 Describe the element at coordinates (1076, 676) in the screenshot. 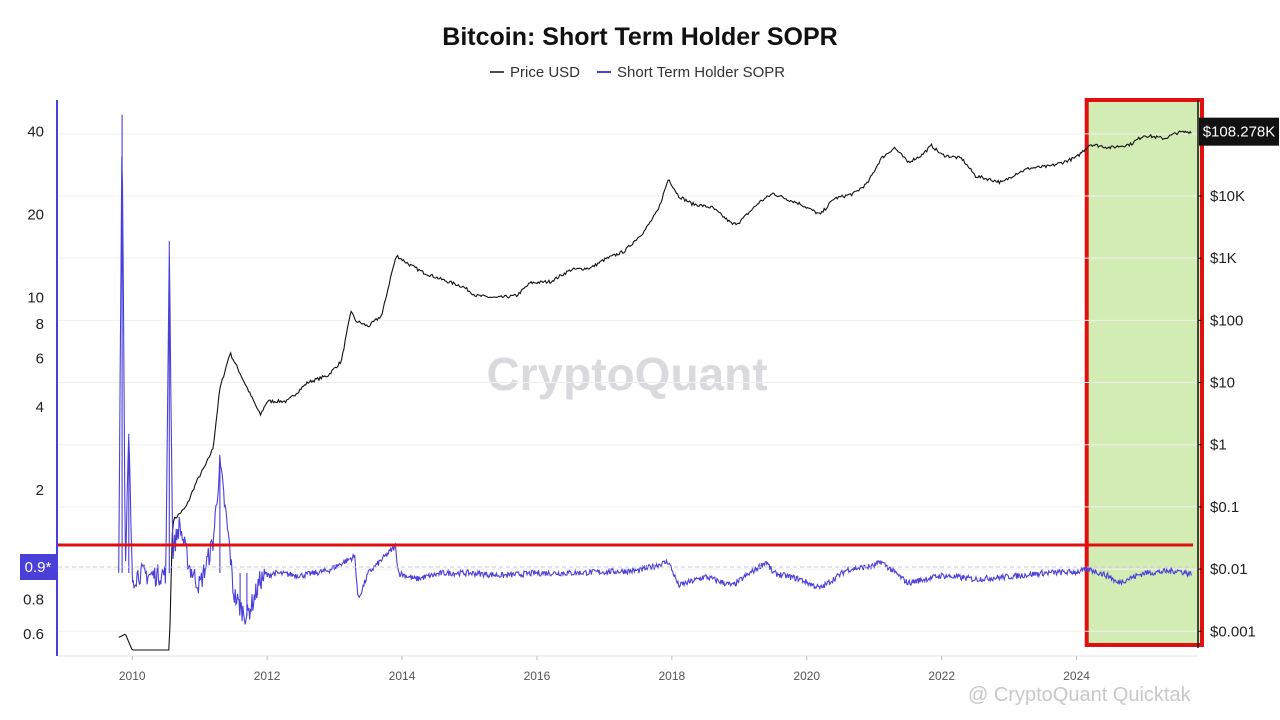

I see `x-tick-label: 2024` at that location.